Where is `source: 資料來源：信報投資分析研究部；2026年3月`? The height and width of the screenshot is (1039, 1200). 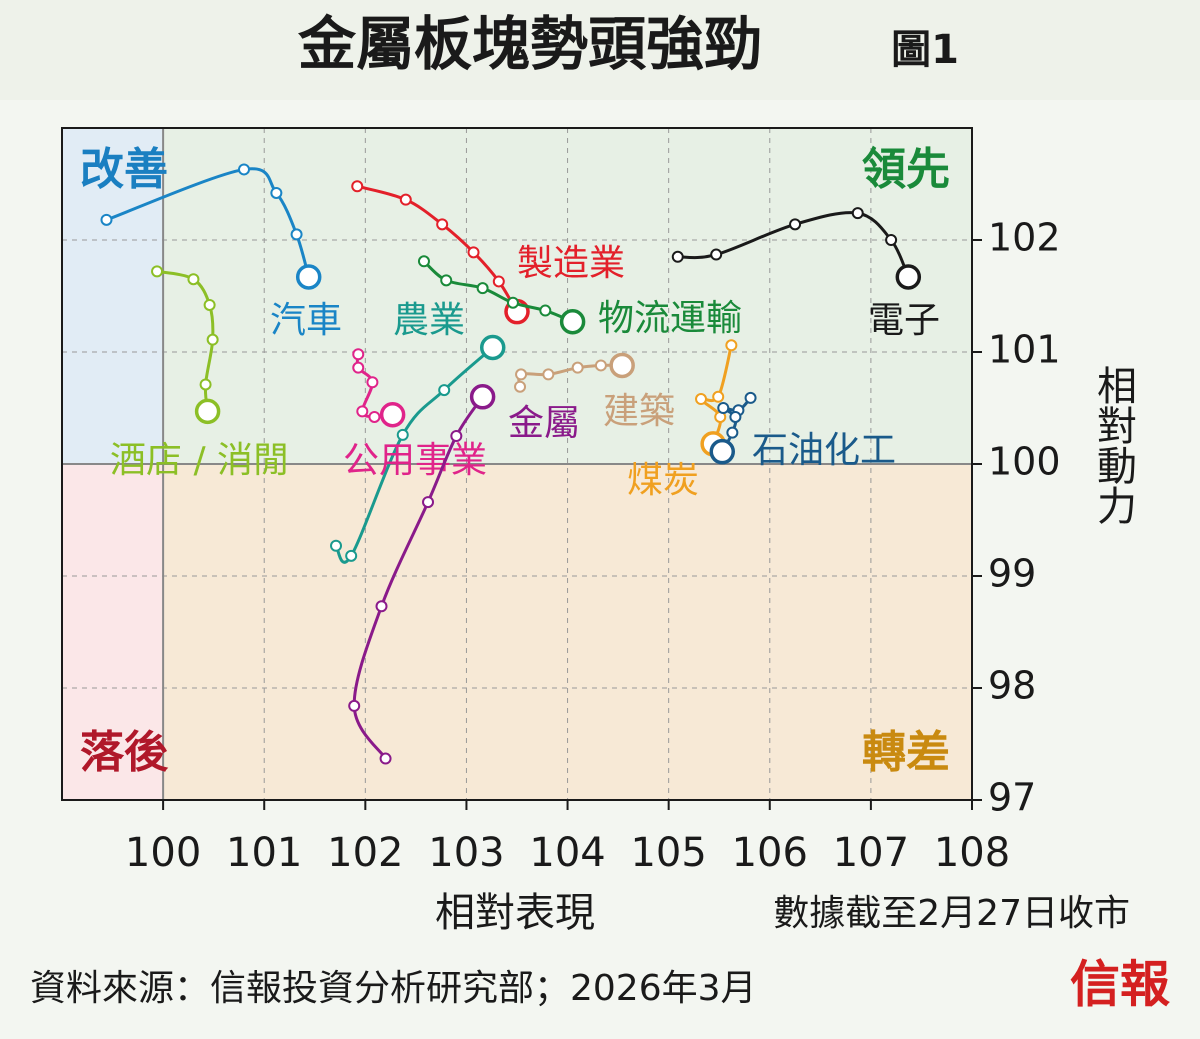
source: 資料來源：信報投資分析研究部；2026年3月 is located at coordinates (393, 988).